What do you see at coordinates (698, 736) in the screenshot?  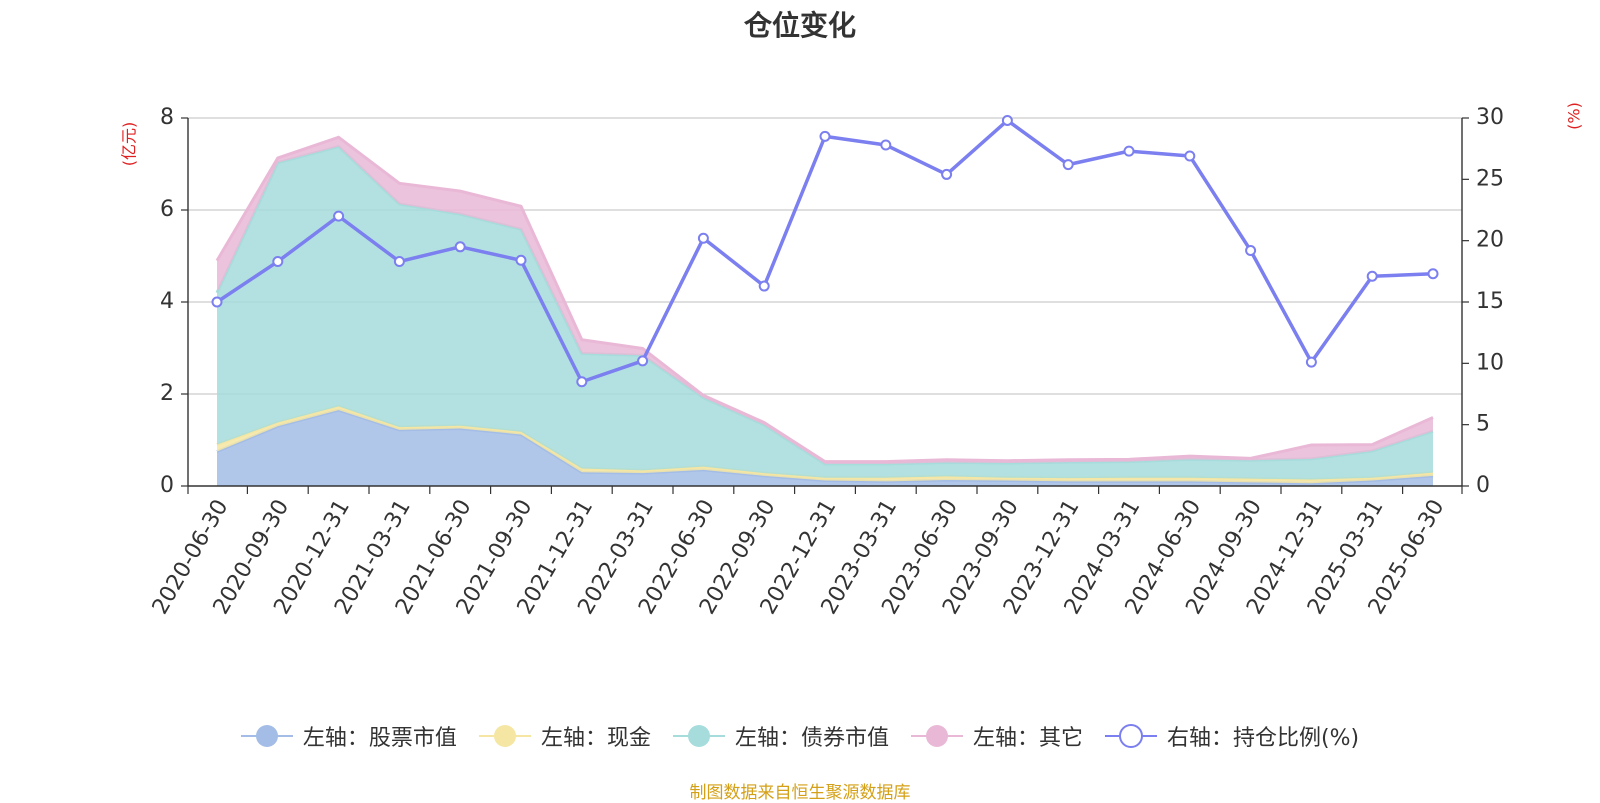 I see `legend-symbol-bond` at bounding box center [698, 736].